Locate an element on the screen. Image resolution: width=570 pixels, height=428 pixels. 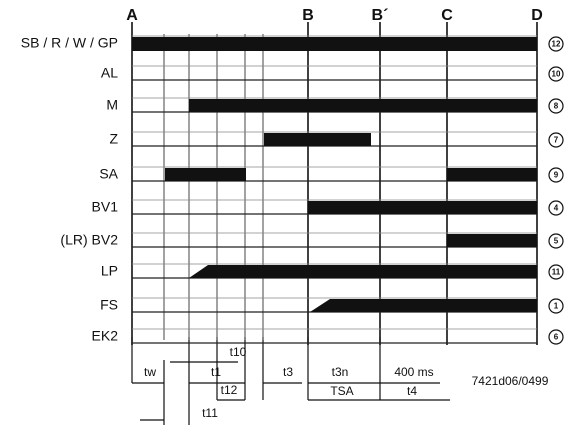
pin-number: 10 is located at coordinates (556, 74).